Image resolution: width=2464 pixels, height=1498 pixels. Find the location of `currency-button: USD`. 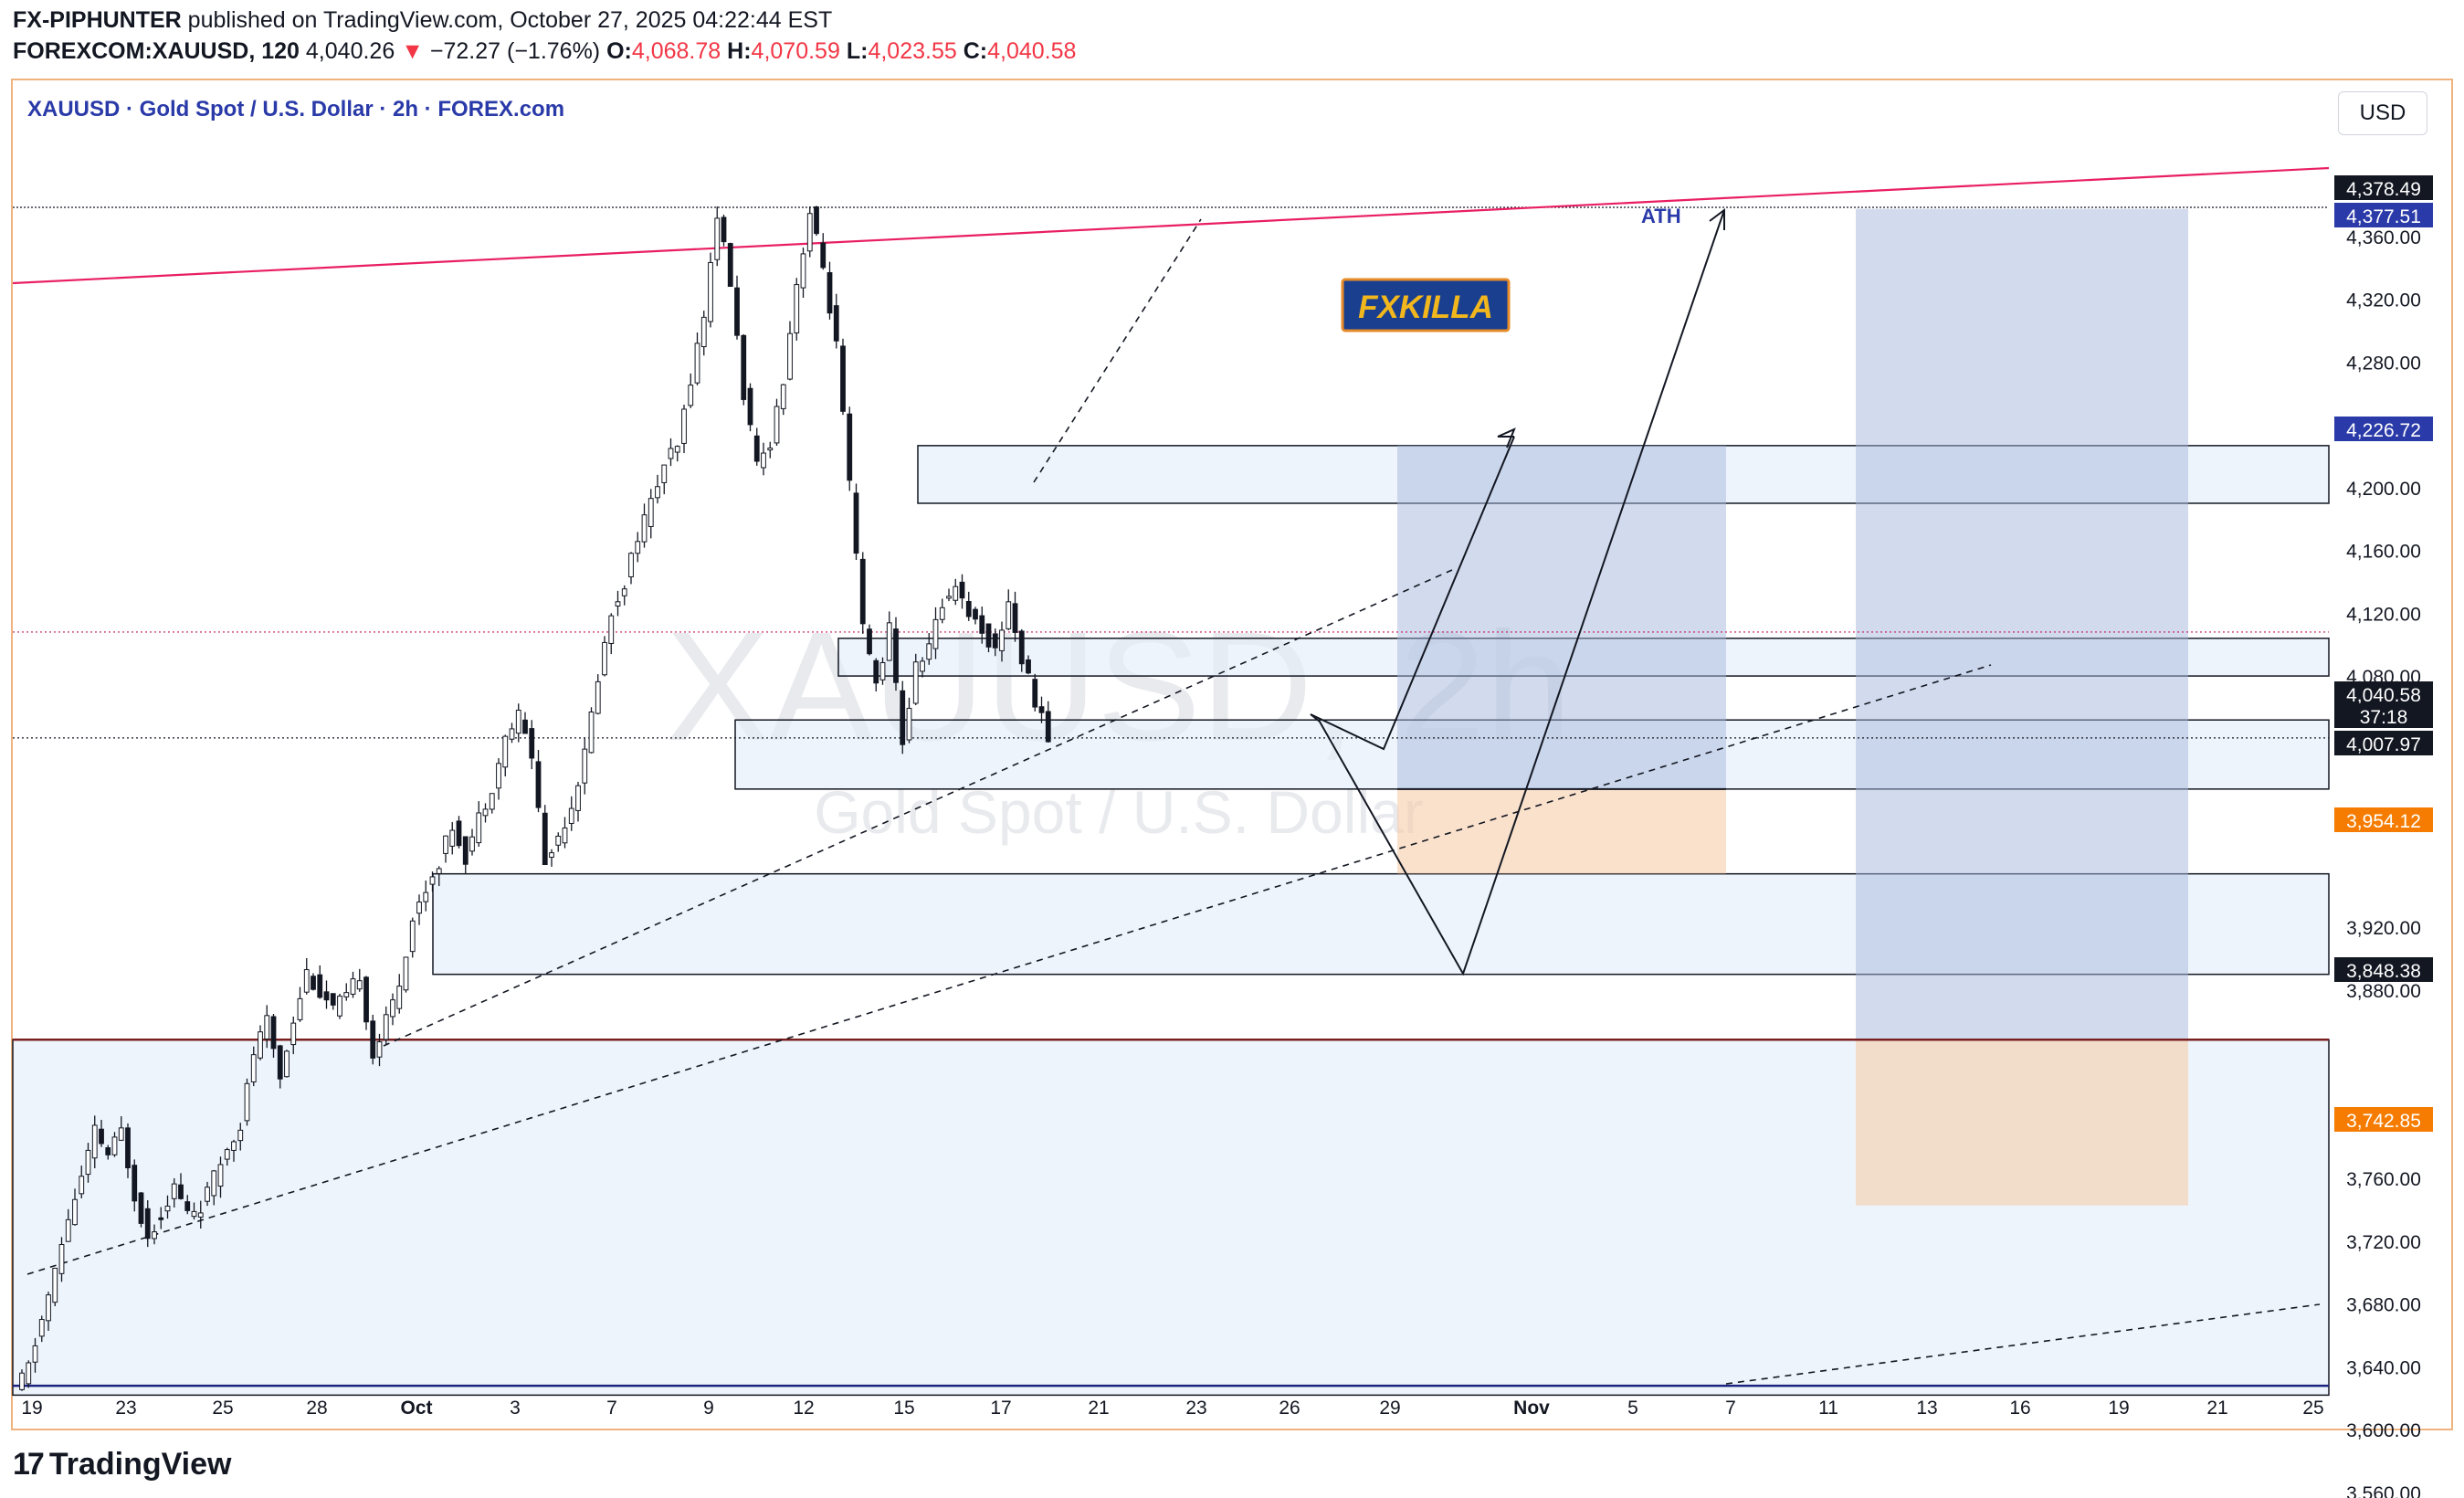

currency-button: USD is located at coordinates (2382, 113).